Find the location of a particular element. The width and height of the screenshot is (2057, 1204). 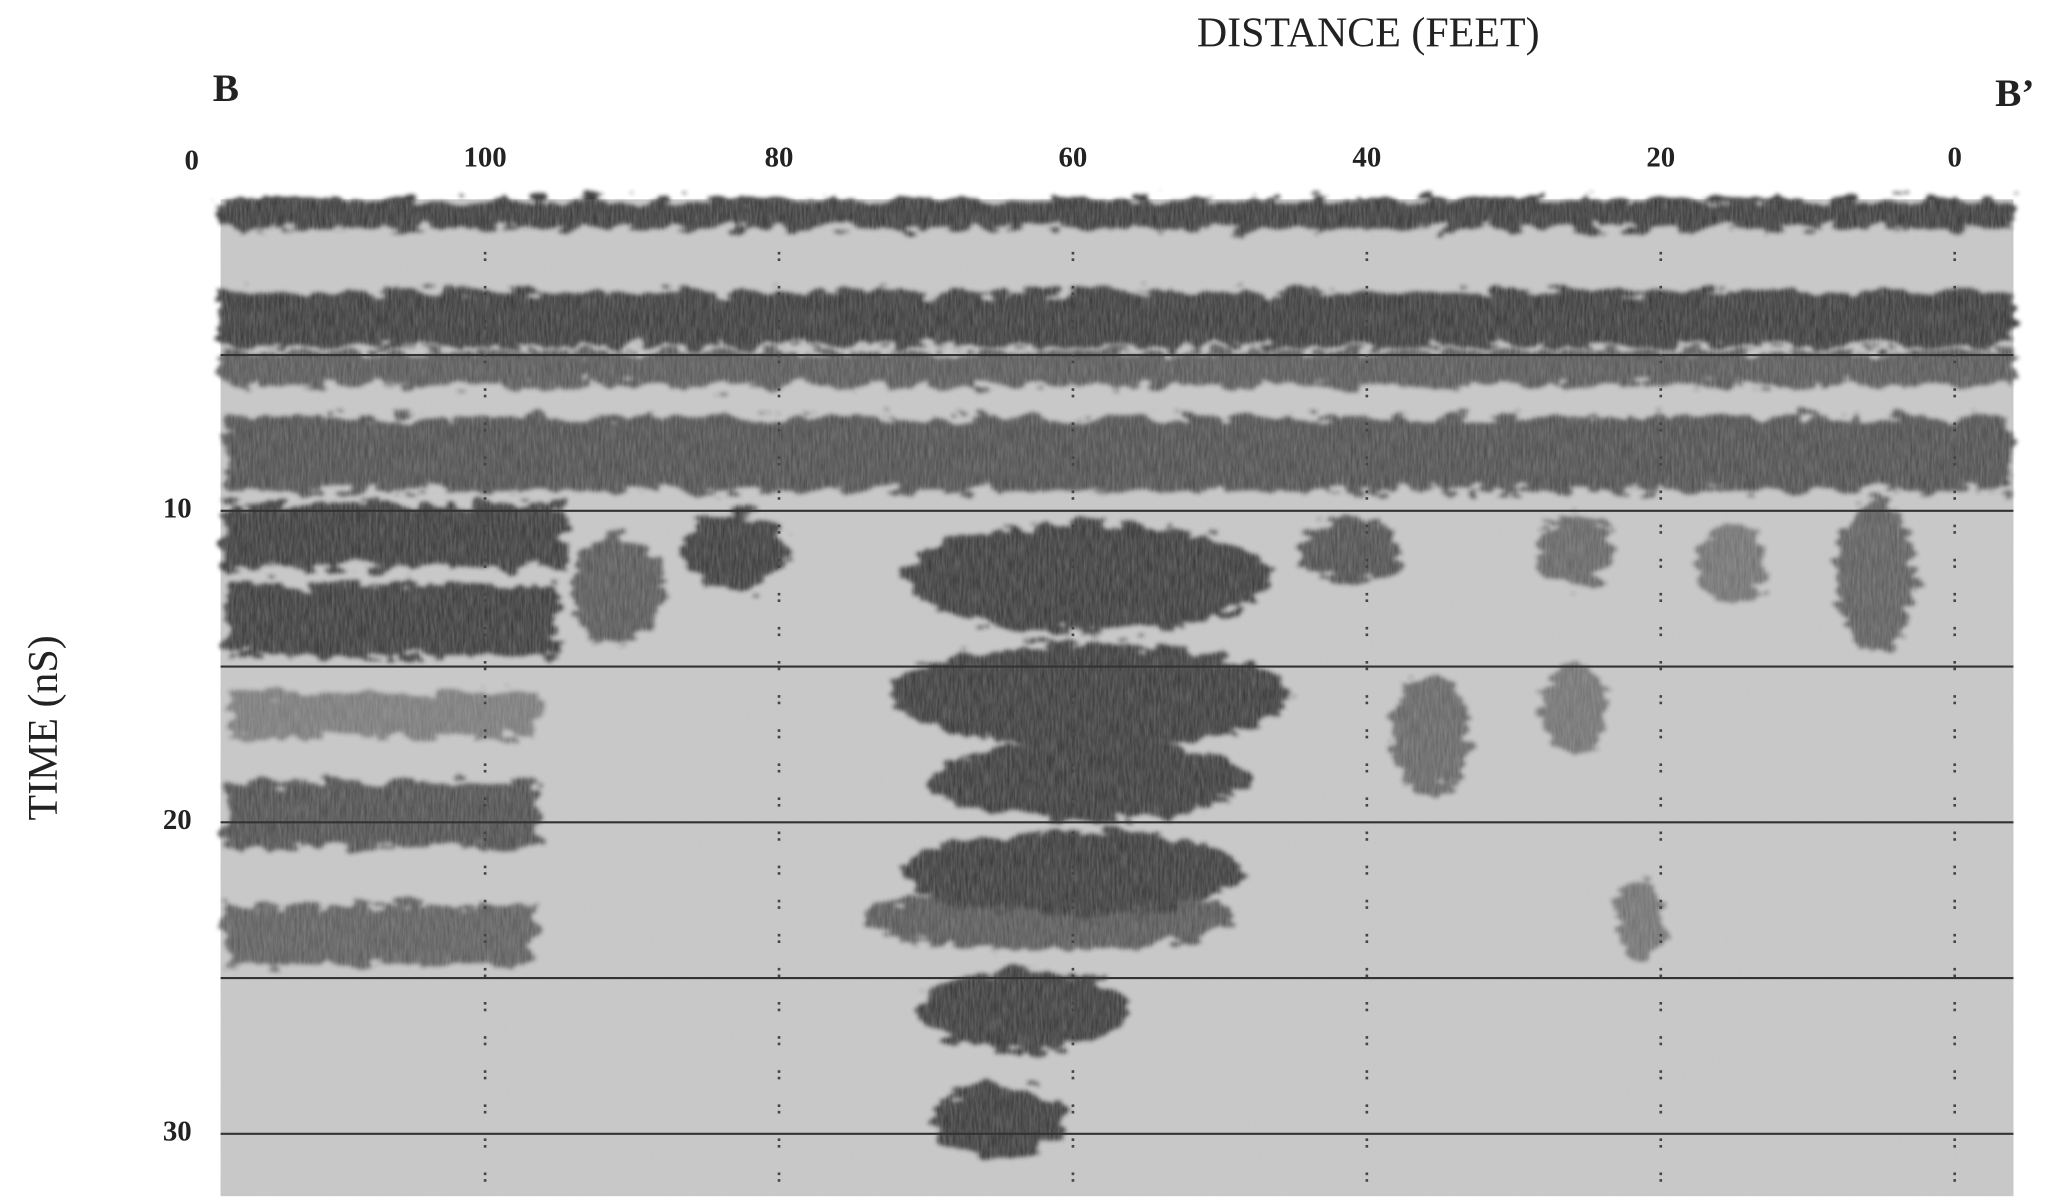

x-tick-label: 80 is located at coordinates (779, 158).